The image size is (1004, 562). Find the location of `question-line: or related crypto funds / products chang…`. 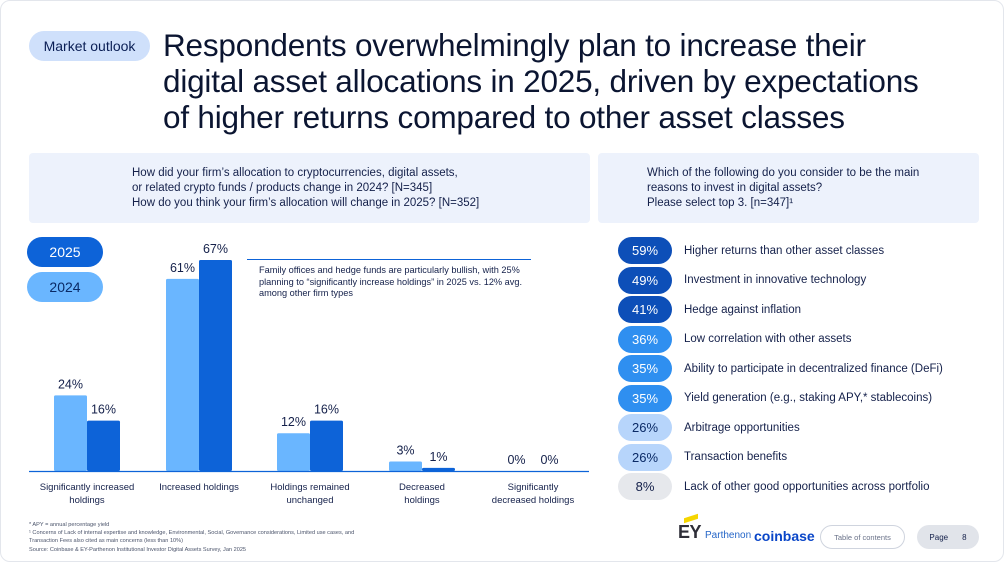

question-line: or related crypto funds / products chang… is located at coordinates (282, 188).